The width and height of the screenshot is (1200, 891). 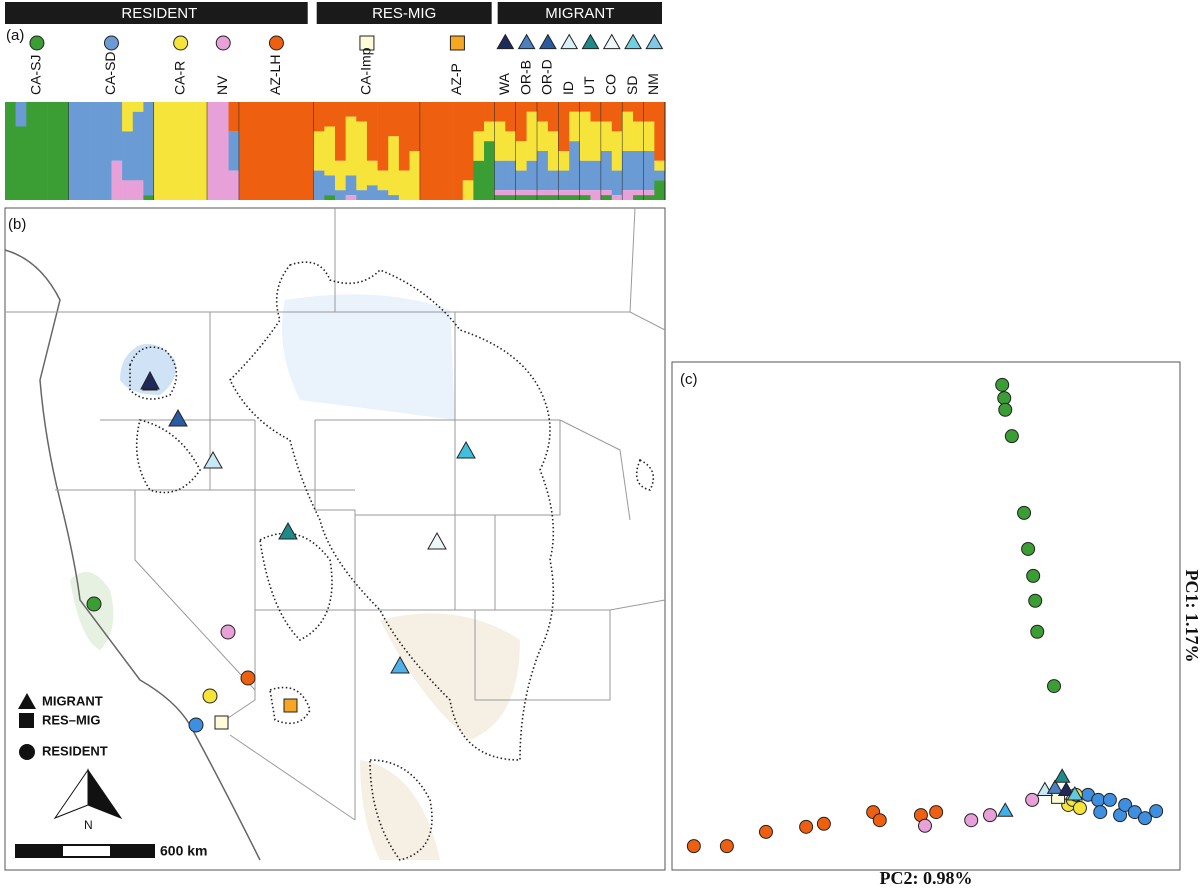 What do you see at coordinates (110, 73) in the screenshot?
I see `population-label: CA-SD` at bounding box center [110, 73].